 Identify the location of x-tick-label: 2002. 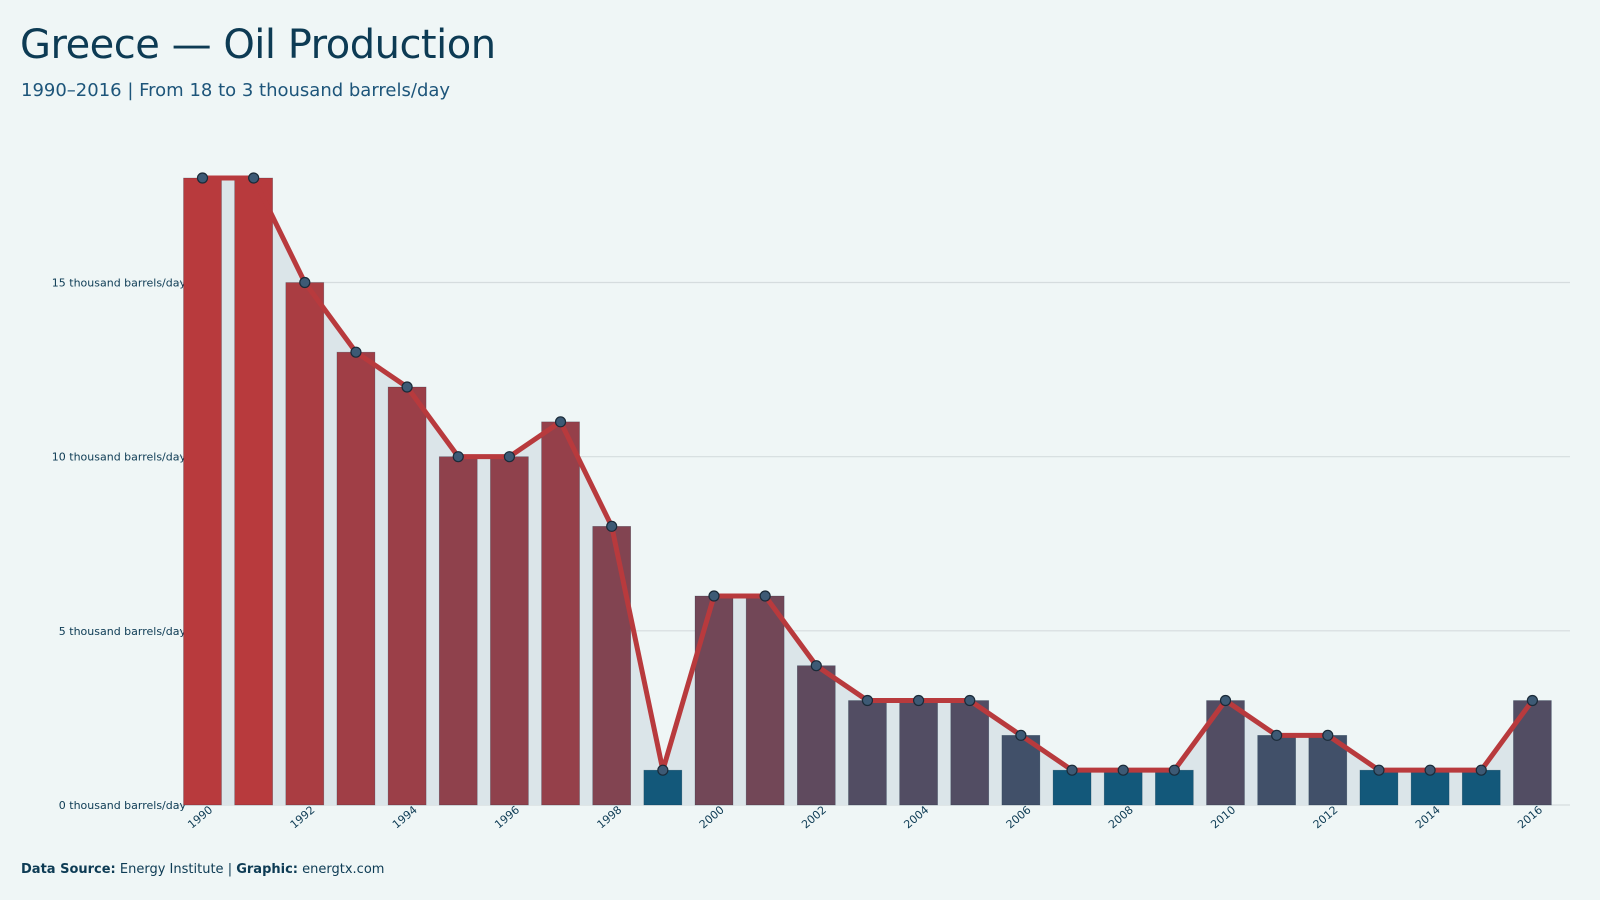
(814, 817).